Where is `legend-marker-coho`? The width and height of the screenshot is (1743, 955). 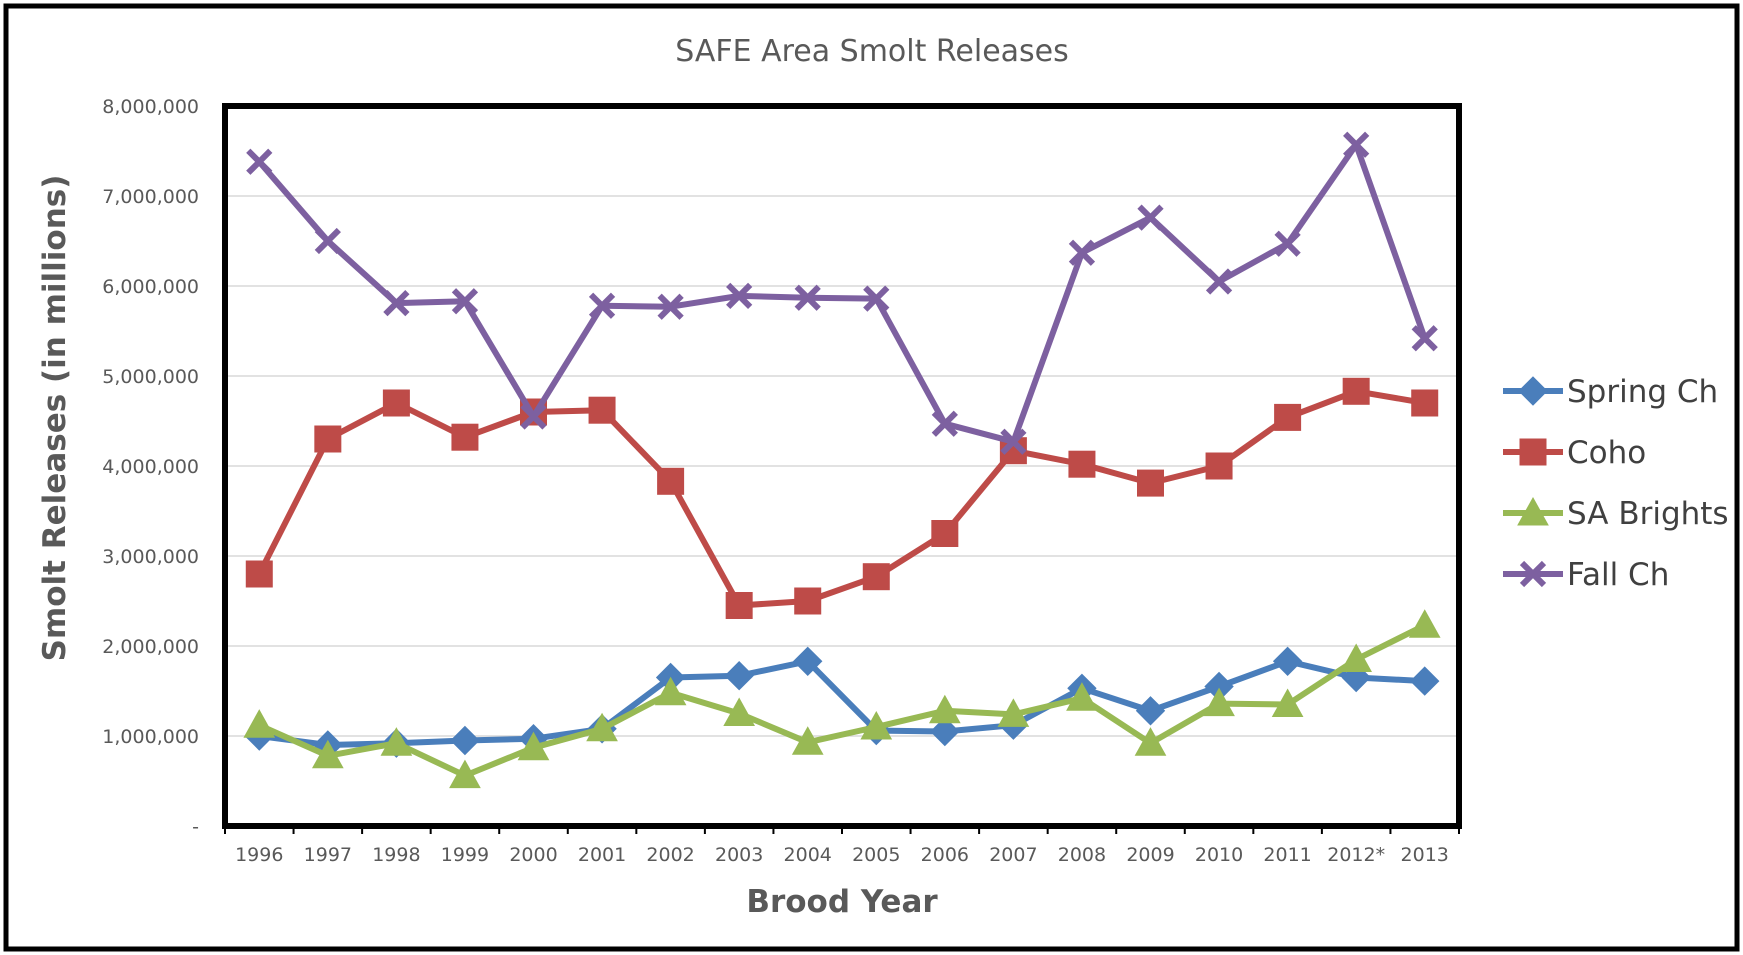
legend-marker-coho is located at coordinates (1533, 452).